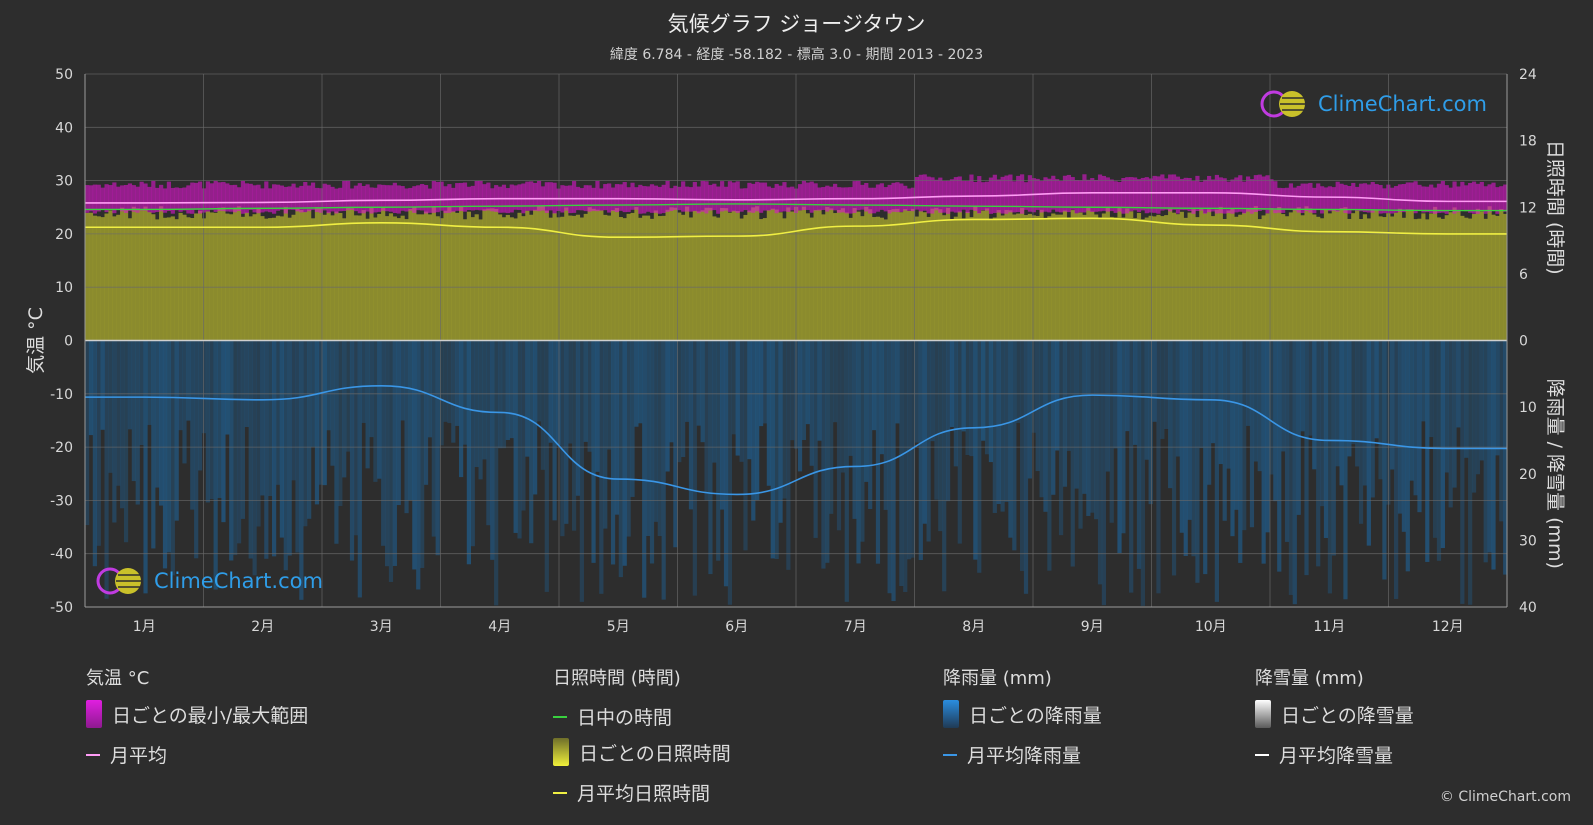 This screenshot has width=1593, height=825. What do you see at coordinates (736, 627) in the screenshot?
I see `month-tick-label: 6月` at bounding box center [736, 627].